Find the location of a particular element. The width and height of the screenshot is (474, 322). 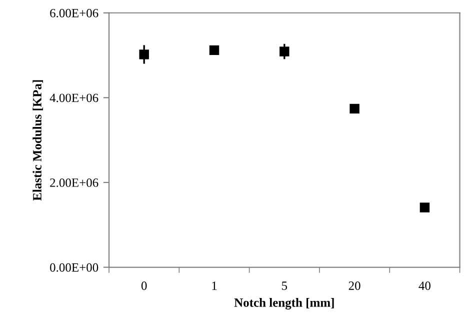

x-tick-label: 1 is located at coordinates (214, 286).